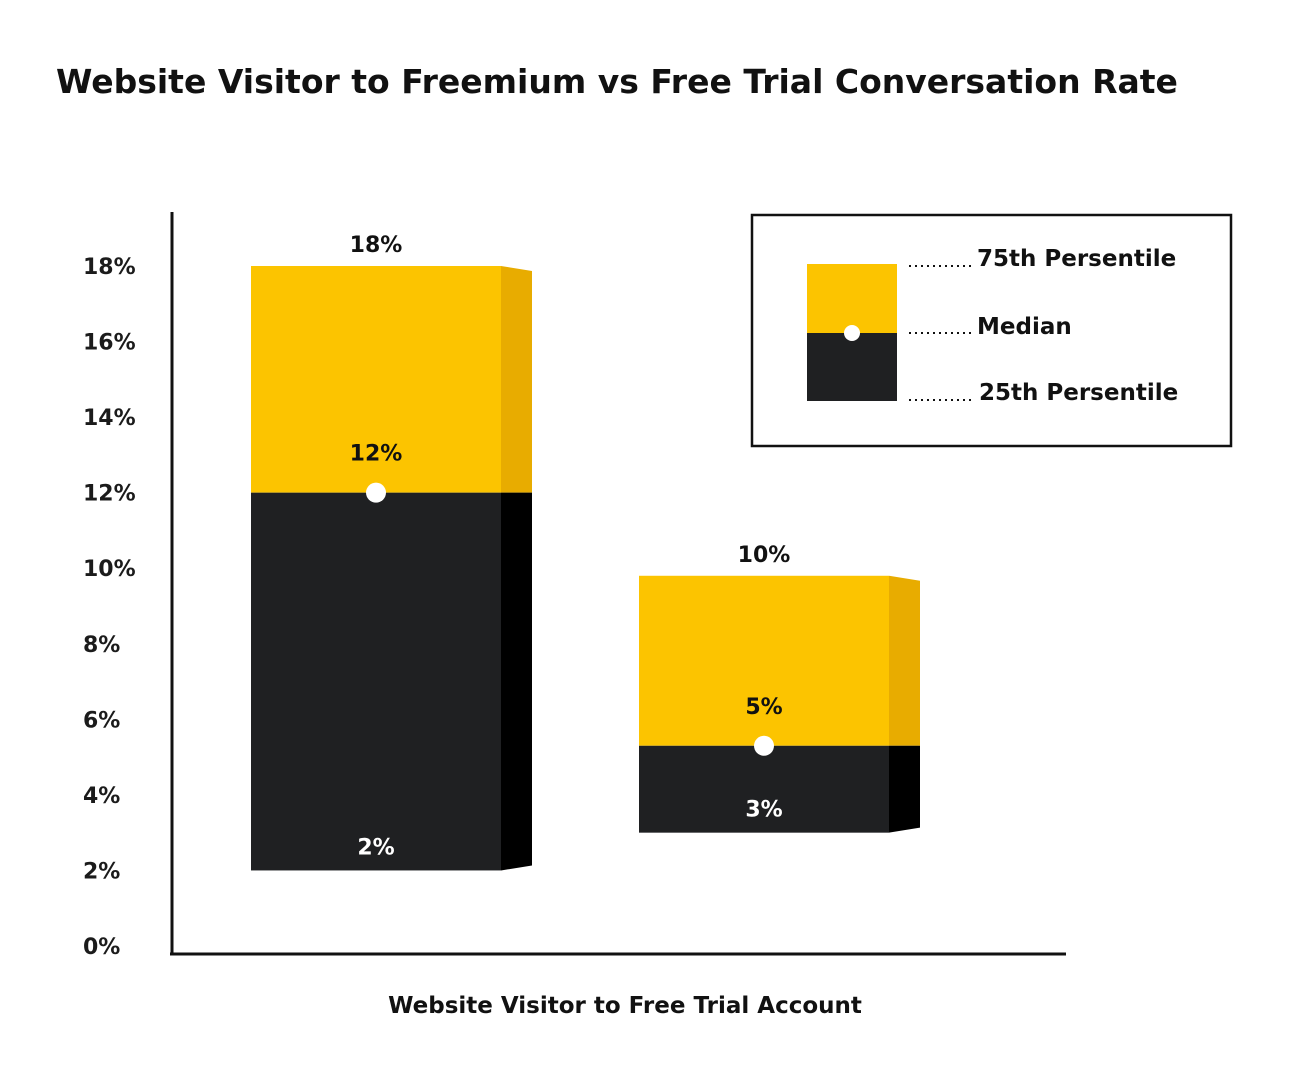  I want to click on bar-group-2: 10% 5% 3%, so click(779, 688).